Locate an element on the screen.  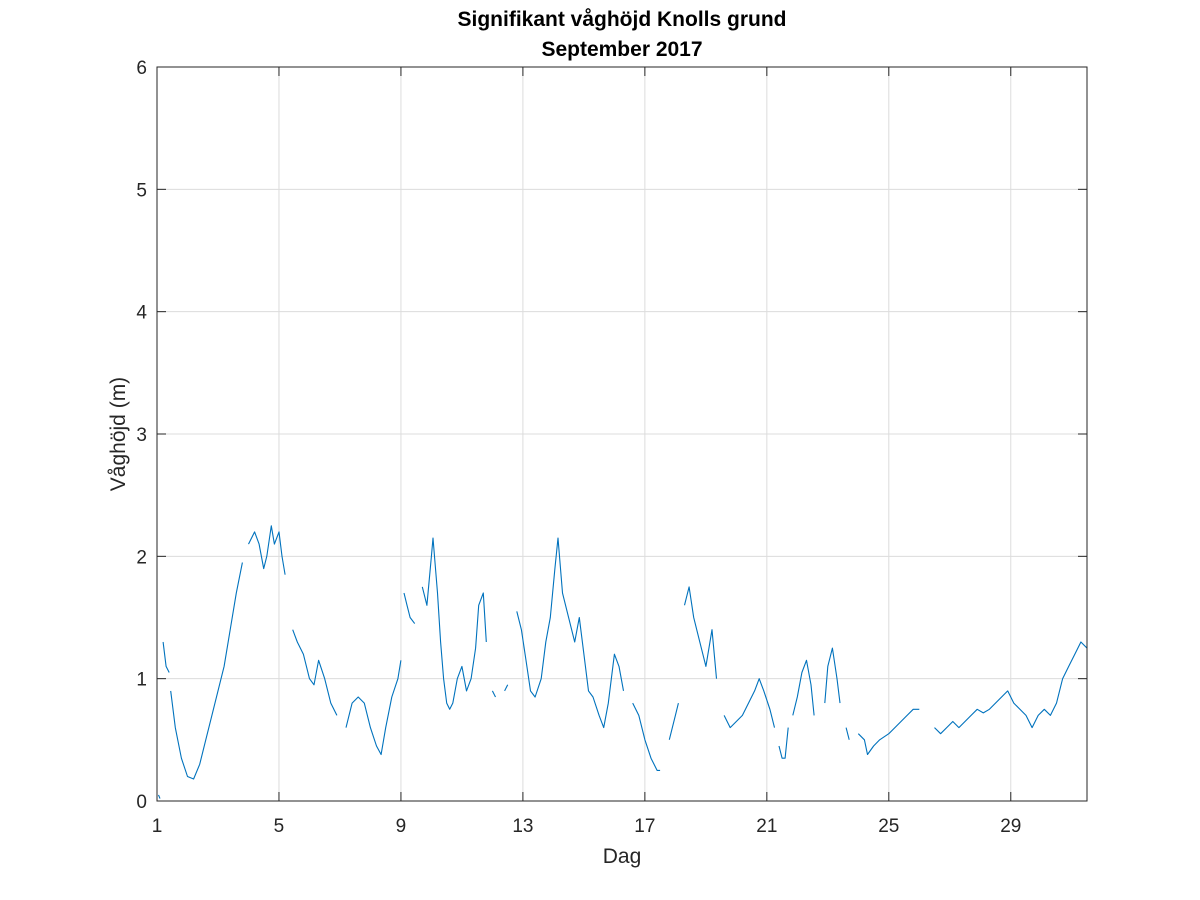
x-tick-label: 25 is located at coordinates (888, 826).